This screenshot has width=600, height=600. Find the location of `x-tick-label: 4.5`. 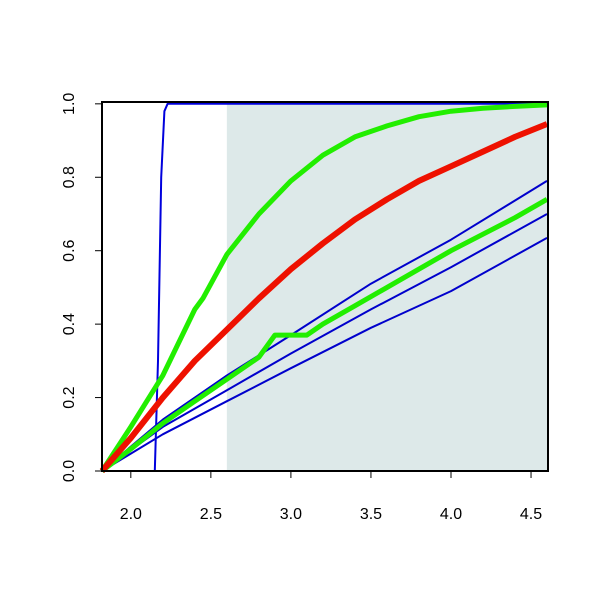

x-tick-label: 4.5 is located at coordinates (531, 514).